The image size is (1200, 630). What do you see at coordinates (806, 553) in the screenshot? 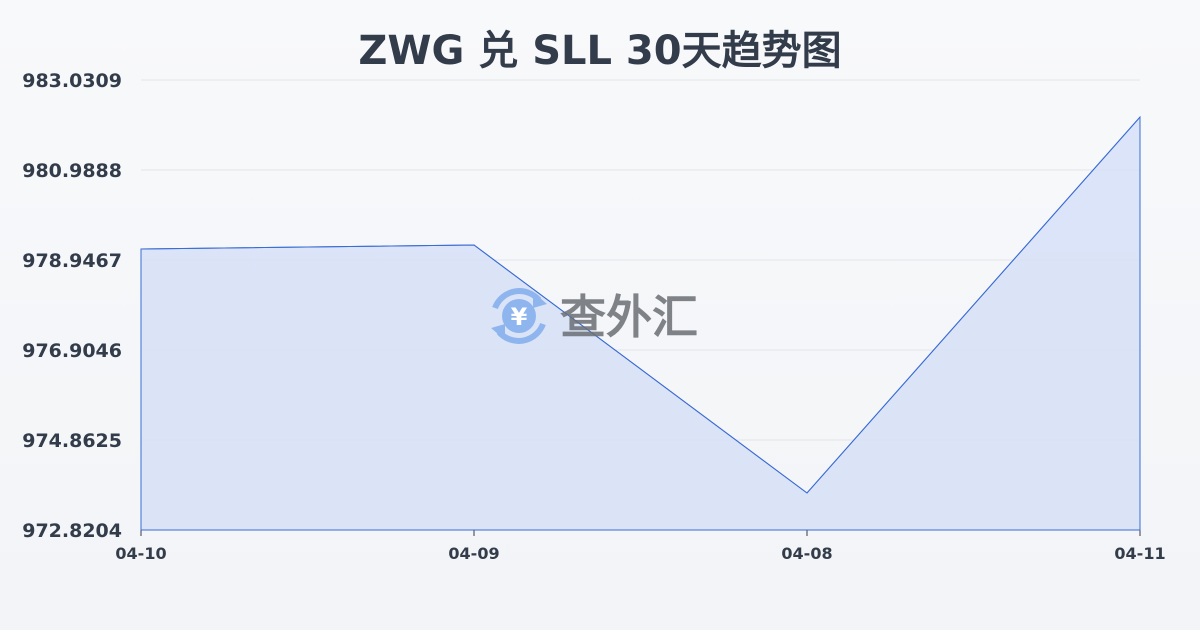
I see `x-tick-label: 04-08` at bounding box center [806, 553].